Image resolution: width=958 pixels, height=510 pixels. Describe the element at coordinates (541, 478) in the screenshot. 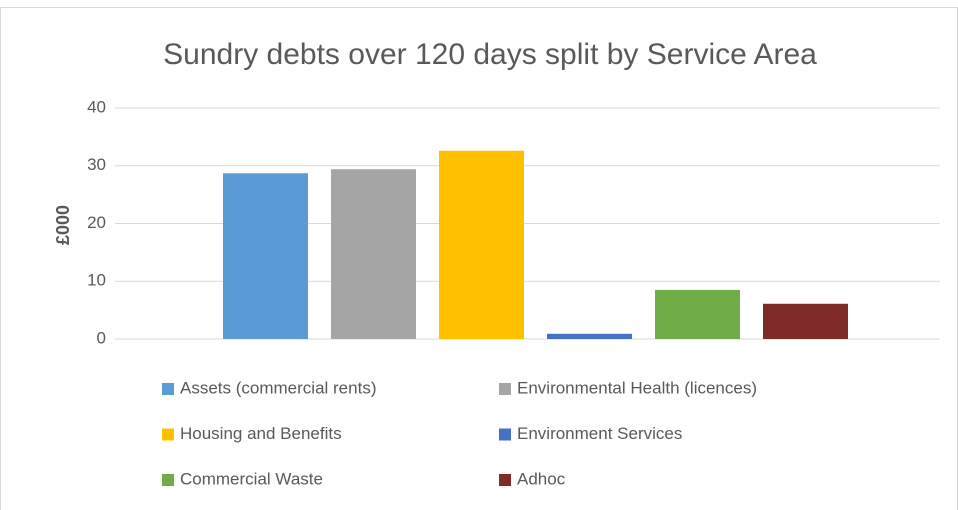

I see `legend-label: Adhoc` at that location.